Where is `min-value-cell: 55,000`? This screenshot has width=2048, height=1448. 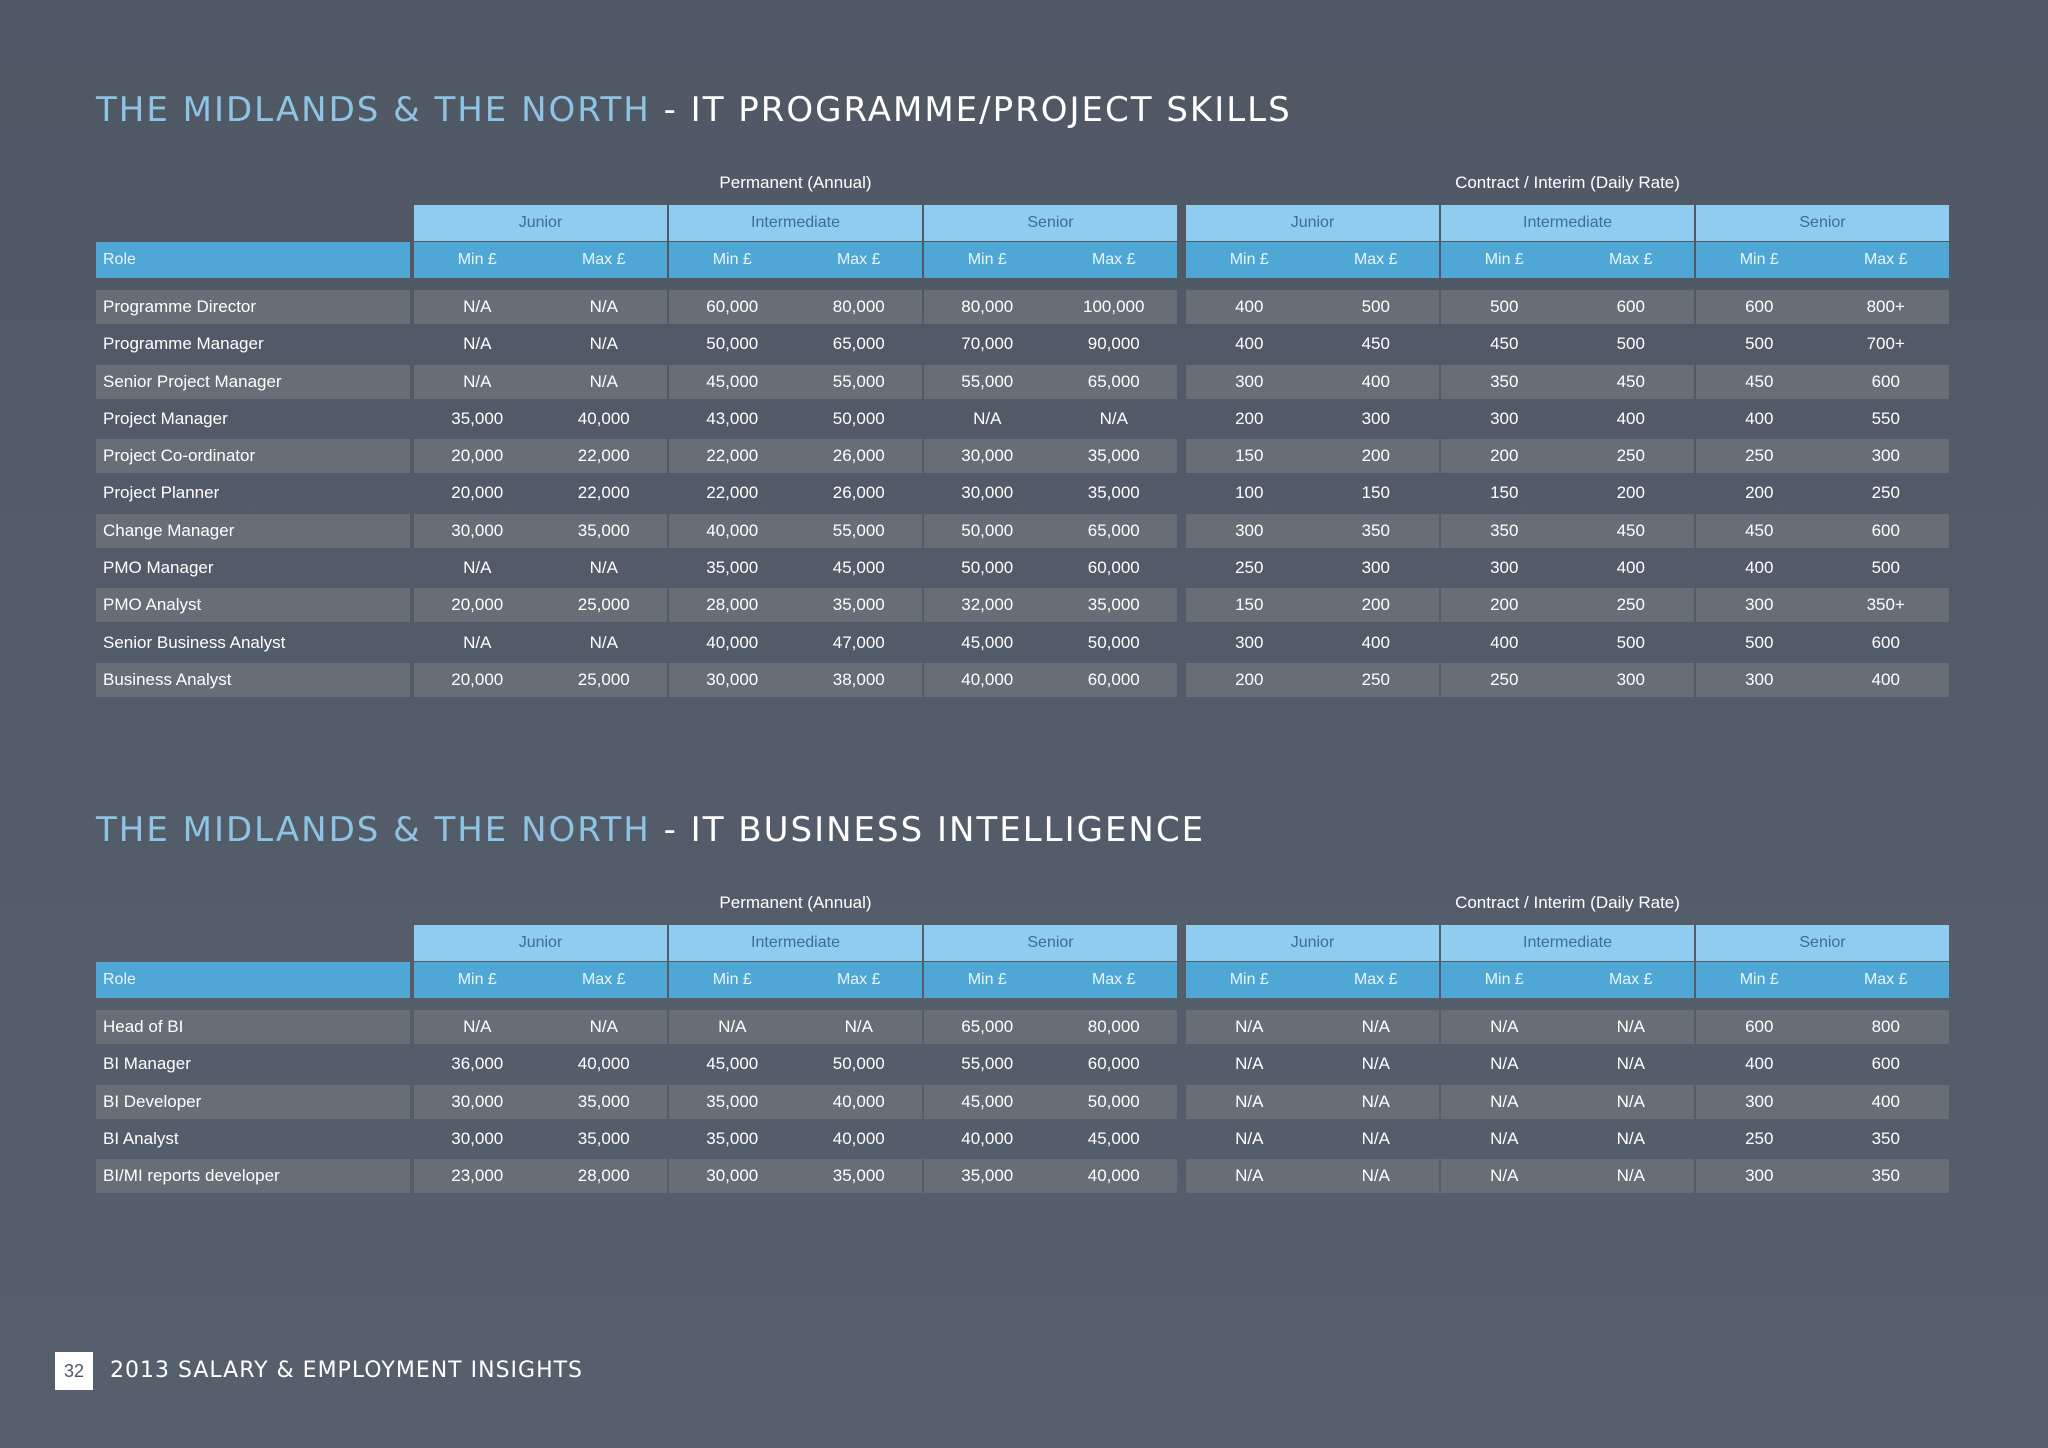 min-value-cell: 55,000 is located at coordinates (987, 1064).